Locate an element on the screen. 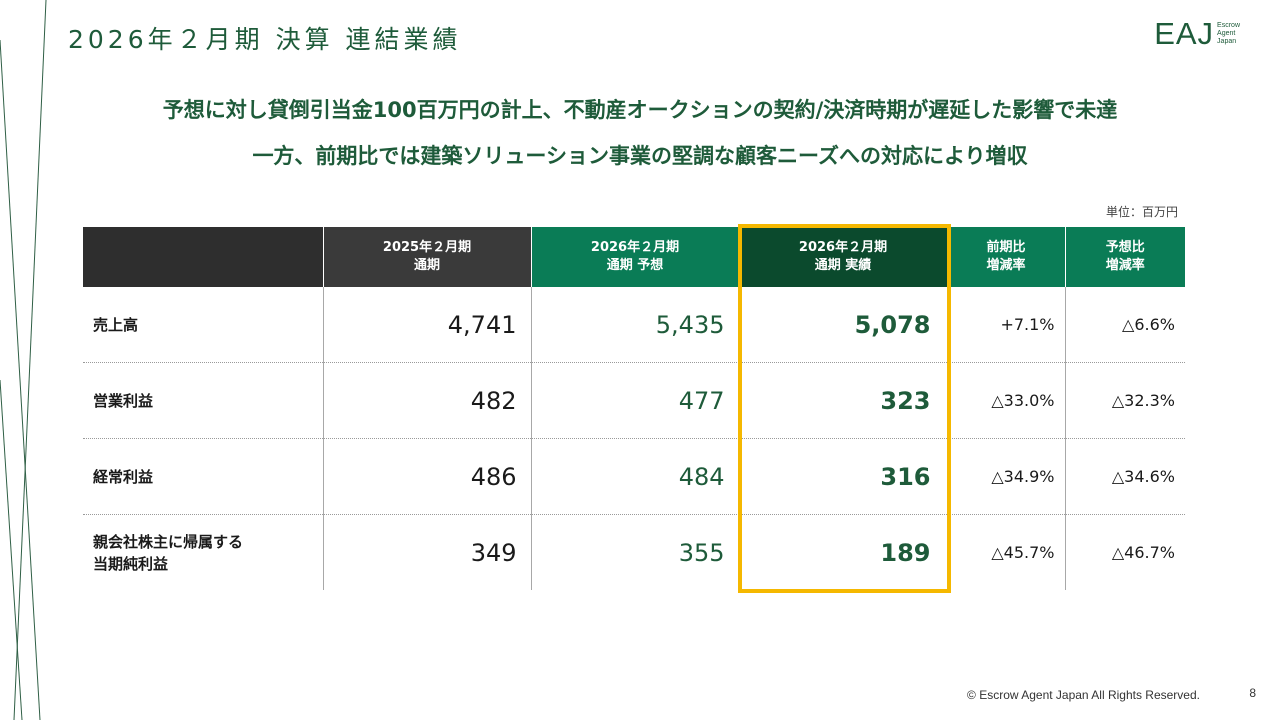 The width and height of the screenshot is (1280, 720). header-fy2026-forecast: 2026年２月期 通期 予想 is located at coordinates (635, 257).